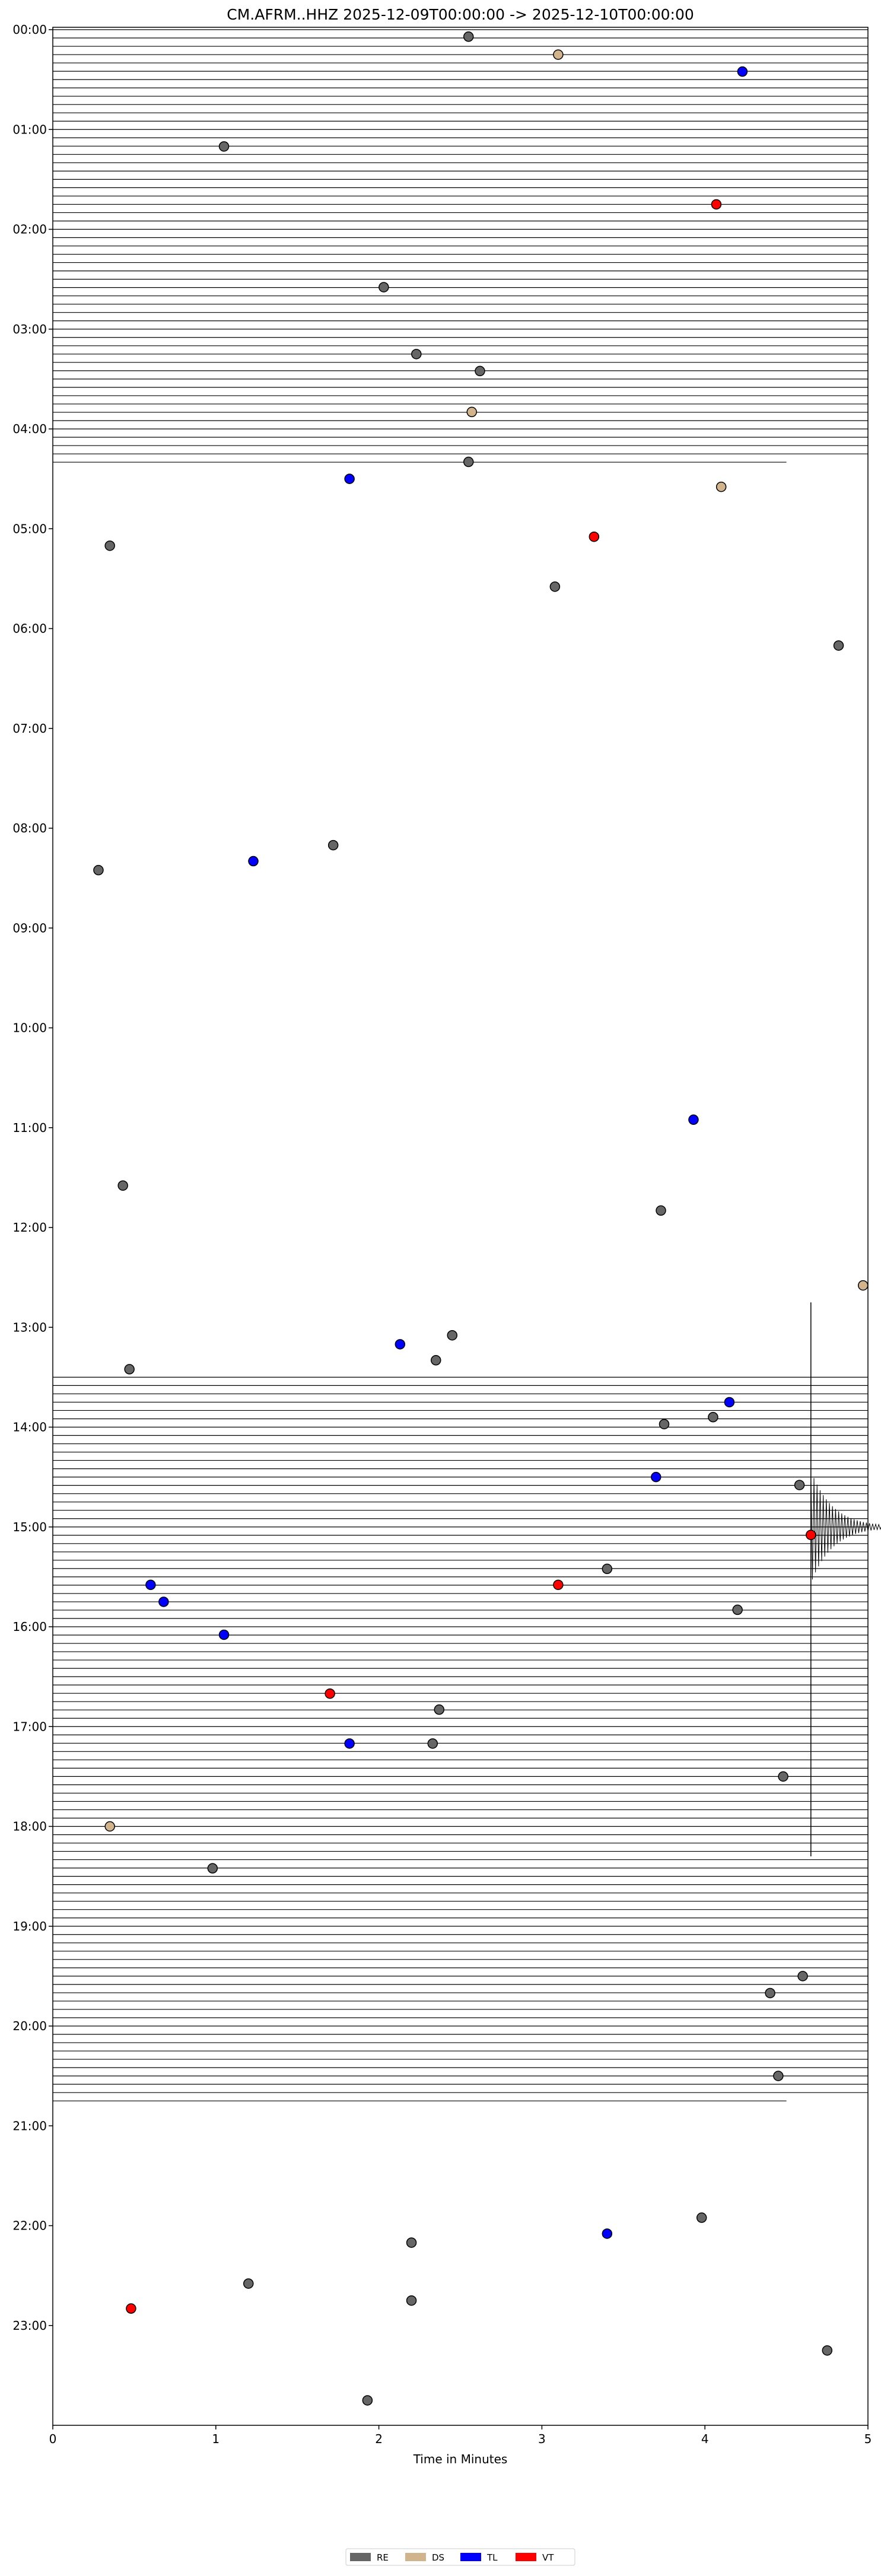 Image resolution: width=881 pixels, height=2576 pixels. What do you see at coordinates (416, 2557) in the screenshot?
I see `legend-swatch-ds` at bounding box center [416, 2557].